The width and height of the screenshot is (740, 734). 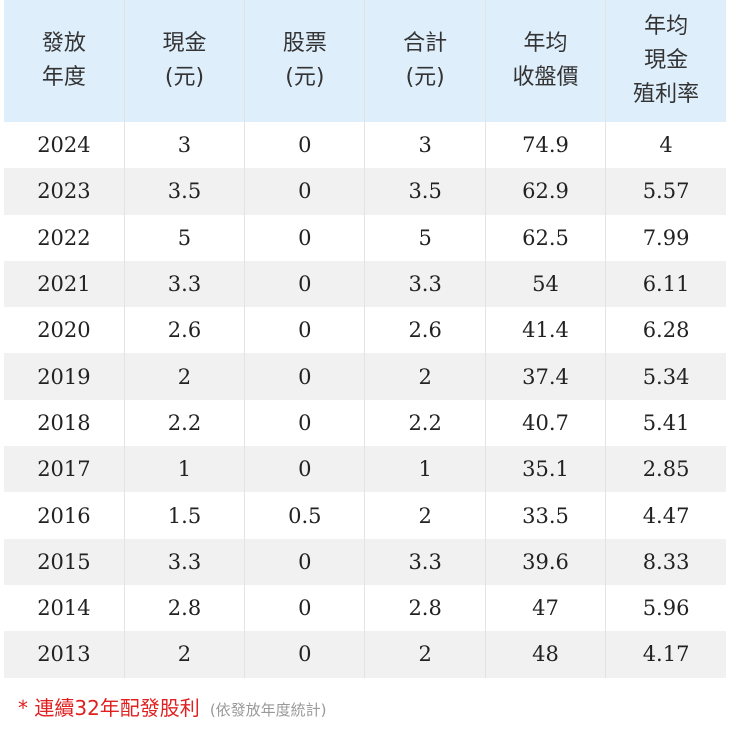 I want to click on table-cell: 2020, so click(x=64, y=330).